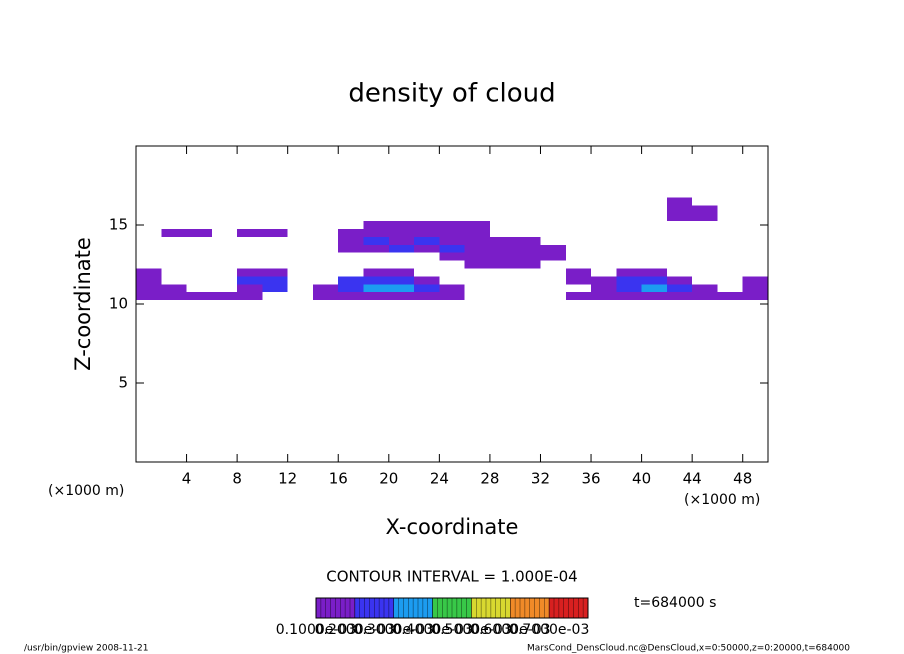 This screenshot has width=904, height=654. What do you see at coordinates (439, 479) in the screenshot?
I see `x-tick-label: 24` at bounding box center [439, 479].